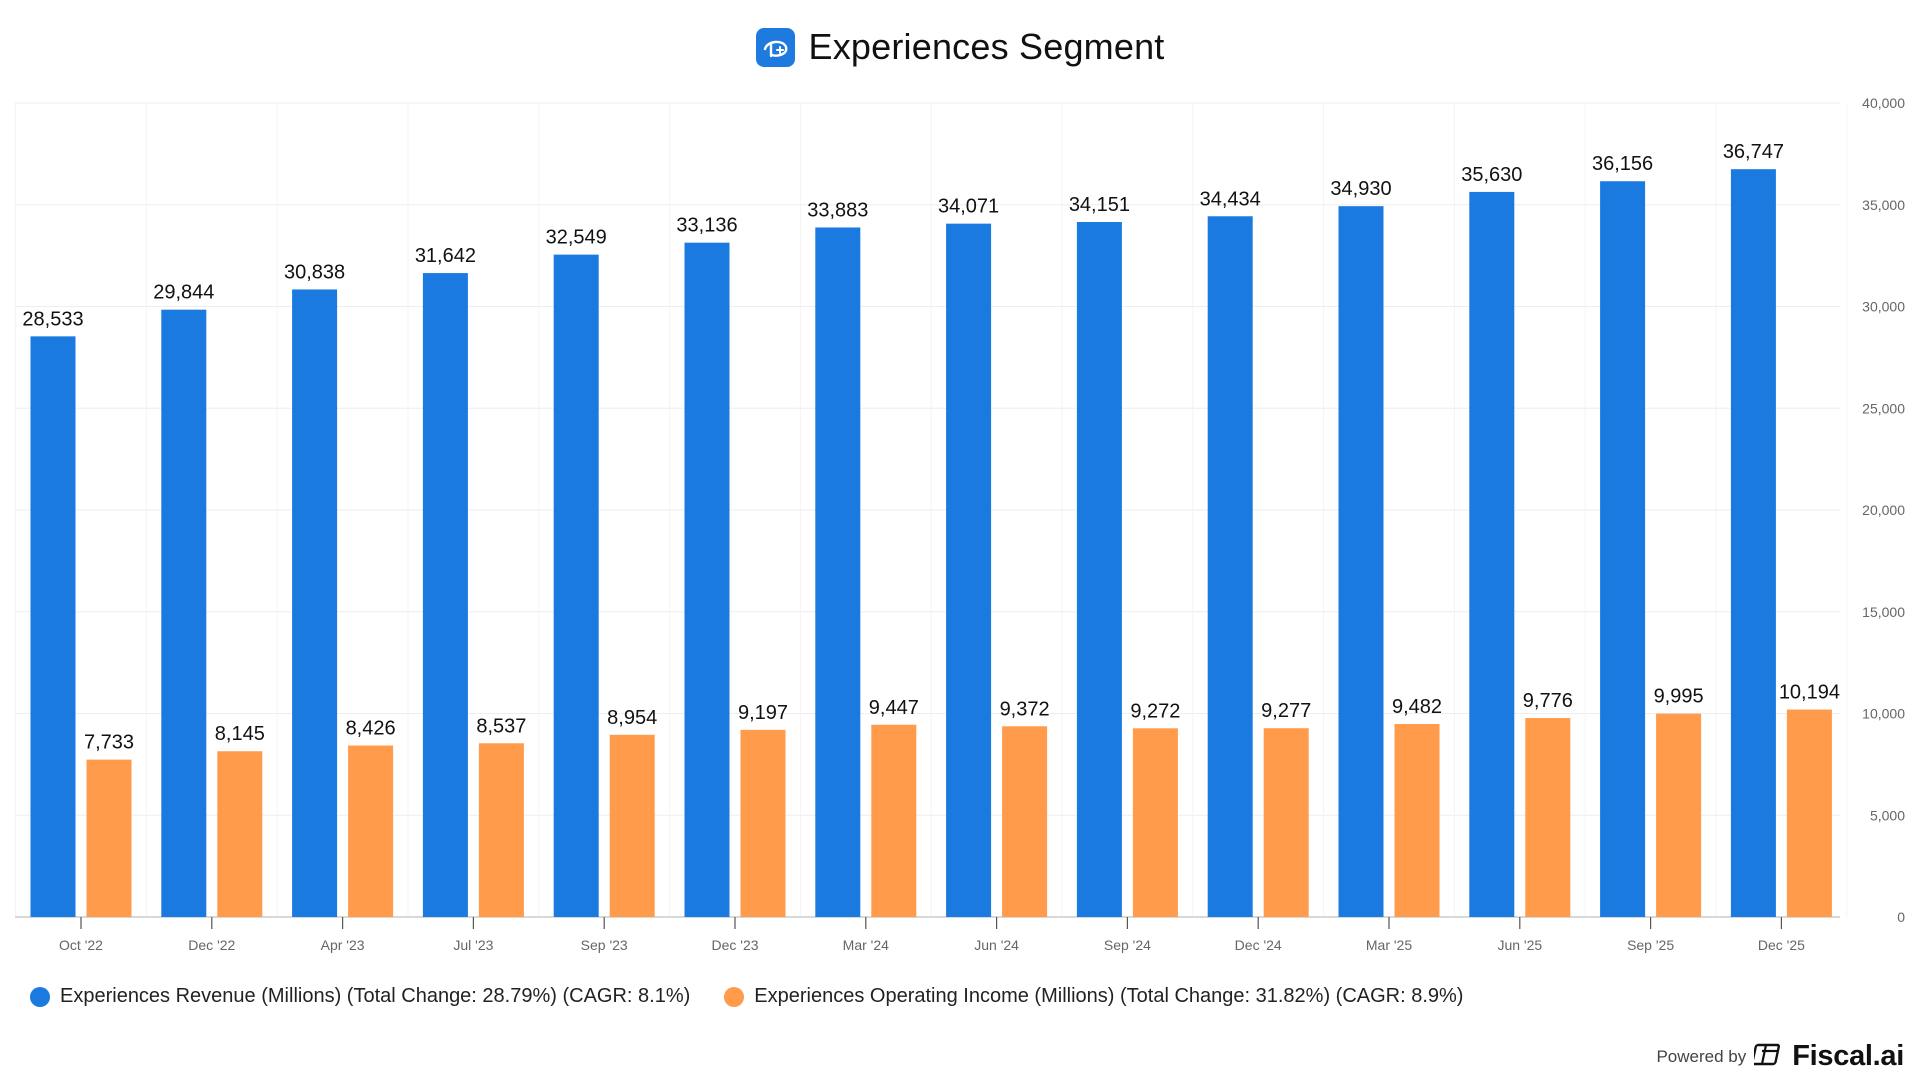 The width and height of the screenshot is (1920, 1080). Describe the element at coordinates (445, 256) in the screenshot. I see `data-label-revenue: 31,642` at that location.